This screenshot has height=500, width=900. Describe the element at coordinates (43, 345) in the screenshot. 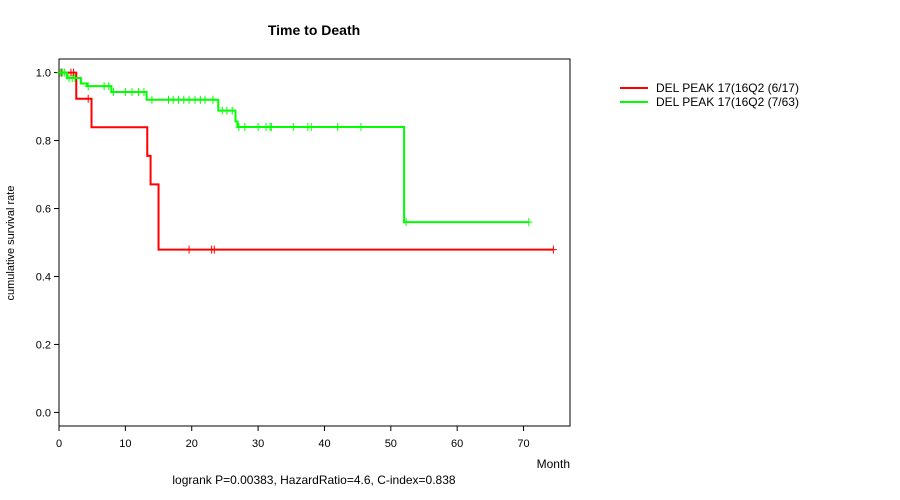

I see `y-tick-label: 0.2` at that location.